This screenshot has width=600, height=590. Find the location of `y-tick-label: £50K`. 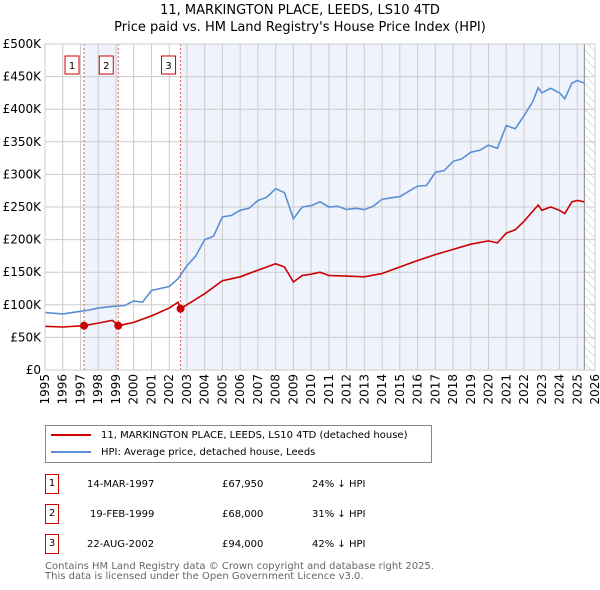

y-tick-label: £50K is located at coordinates (26, 337).